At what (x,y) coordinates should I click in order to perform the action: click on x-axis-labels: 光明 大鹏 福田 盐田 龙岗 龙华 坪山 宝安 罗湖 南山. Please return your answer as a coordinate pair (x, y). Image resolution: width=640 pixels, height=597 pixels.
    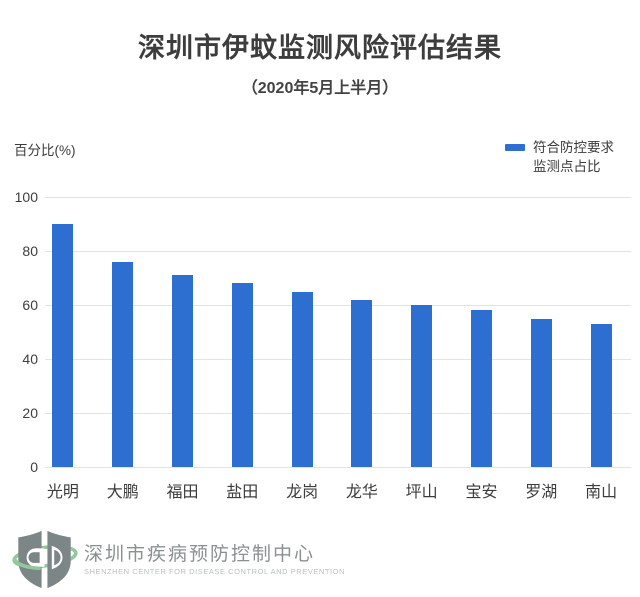
    Looking at the image, I should click on (332, 490).